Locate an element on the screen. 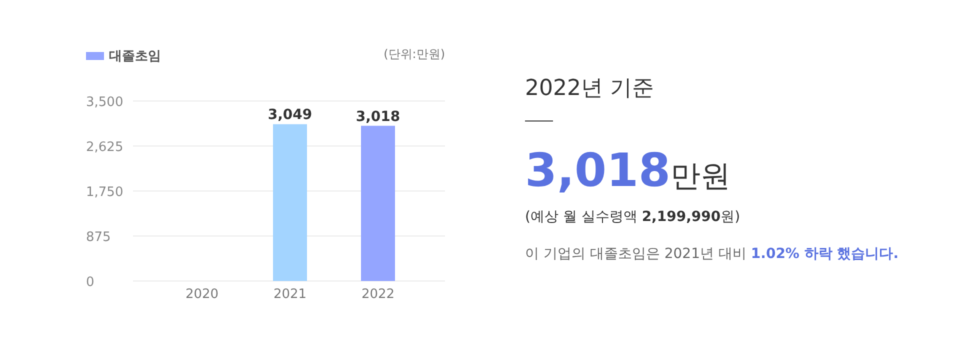  data-label: 3,018 is located at coordinates (378, 116).